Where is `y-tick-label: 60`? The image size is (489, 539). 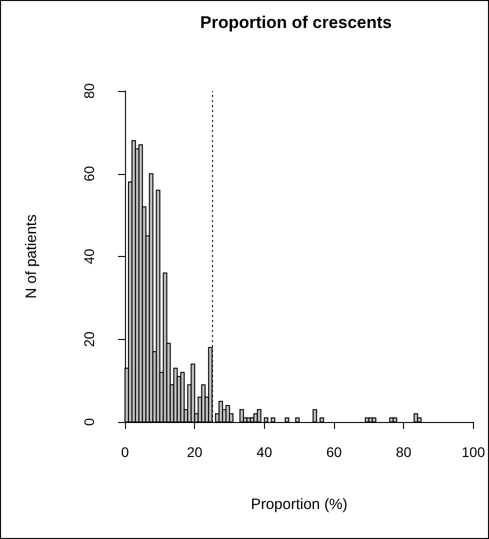
y-tick-label: 60 is located at coordinates (89, 174).